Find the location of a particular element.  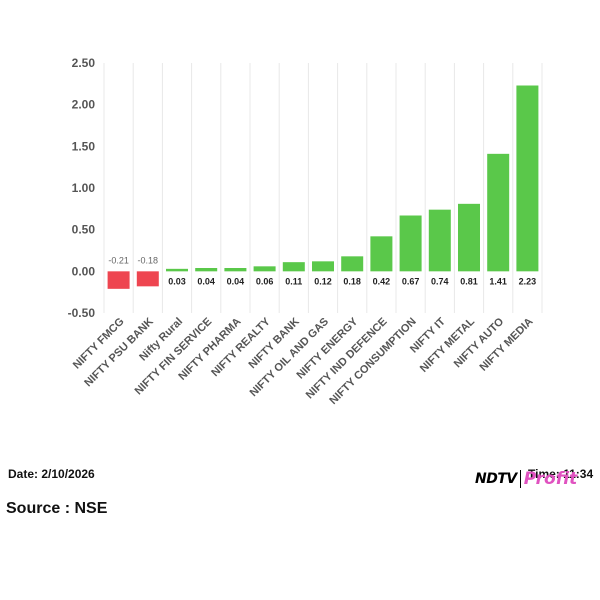

data-label: 1.41 is located at coordinates (498, 281).